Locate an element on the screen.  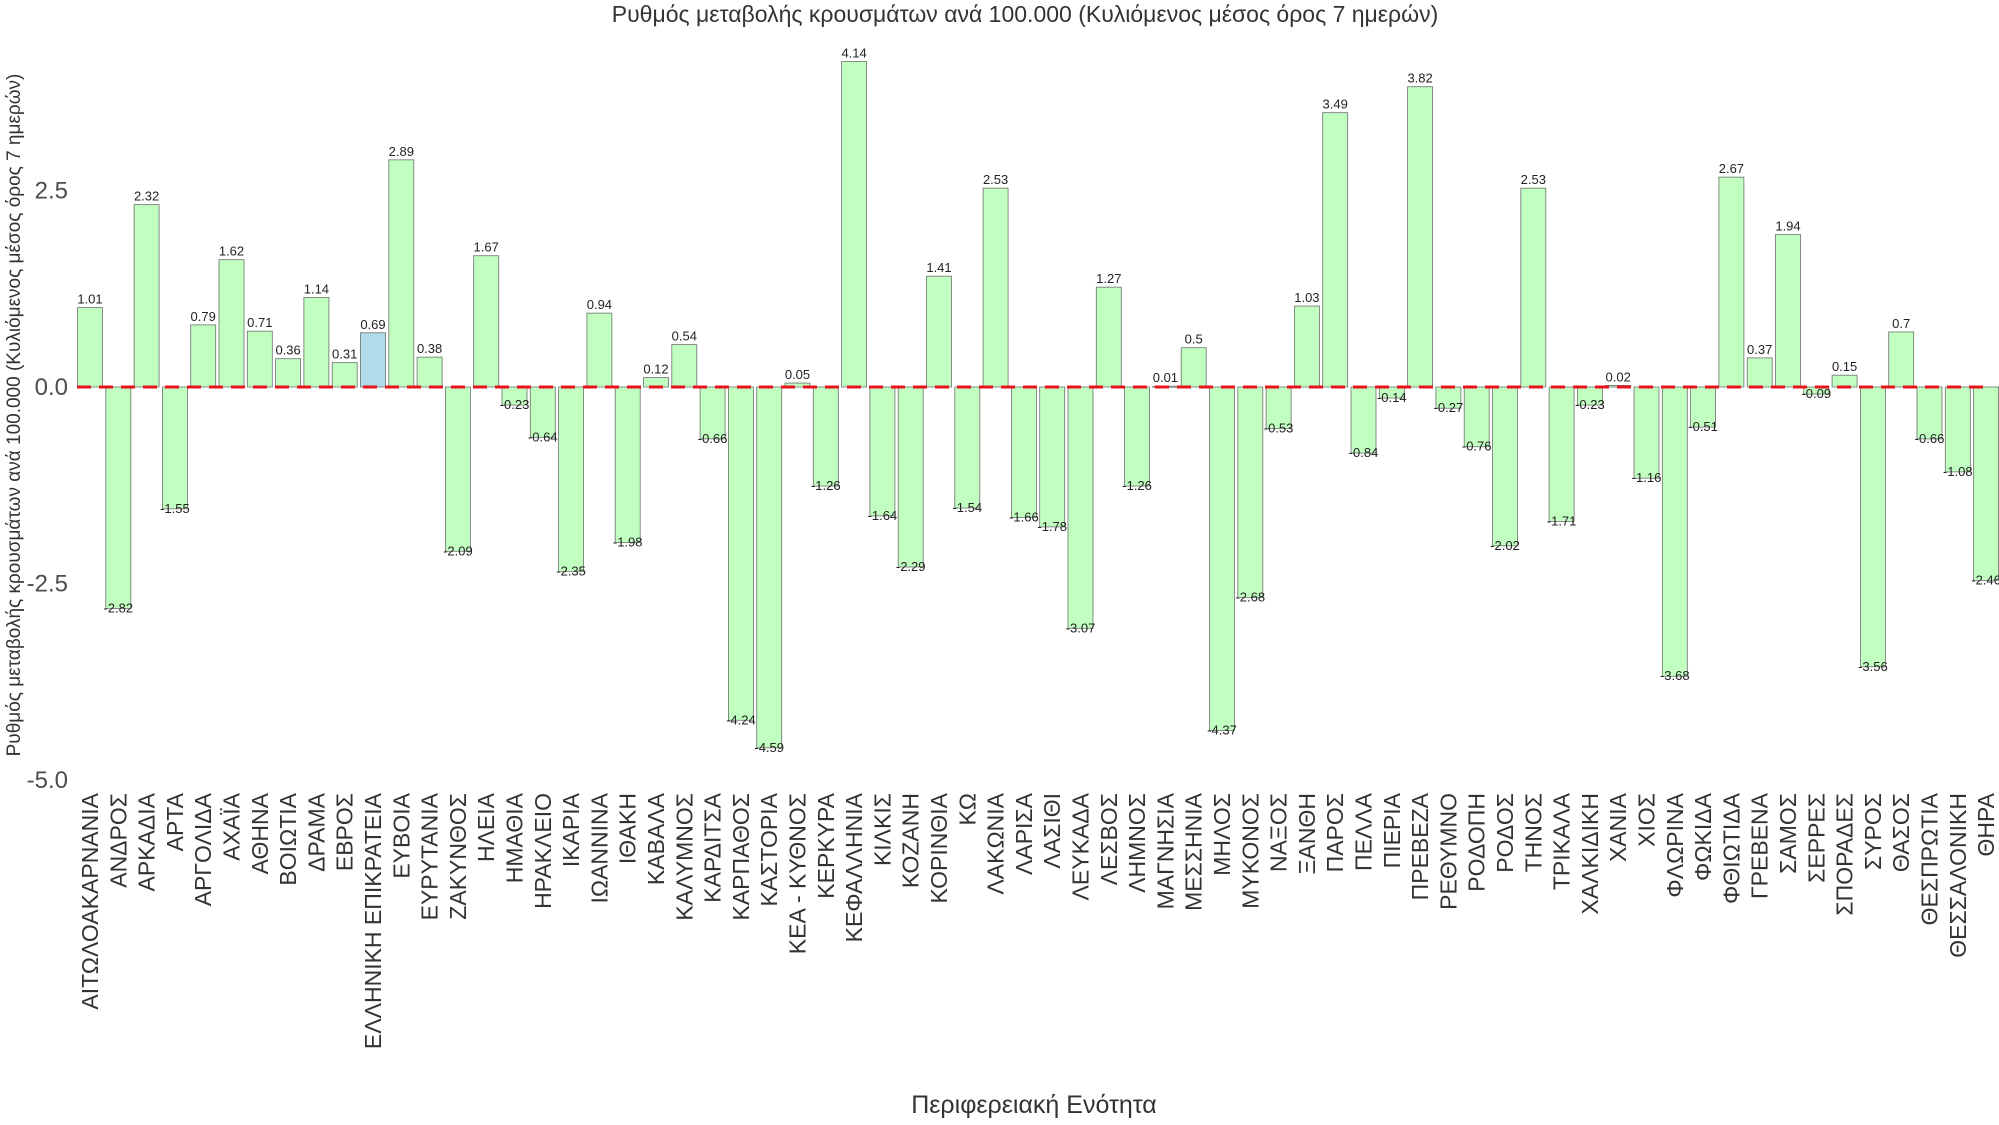
x-tick-label: ΕΥΒΟΙΑ is located at coordinates (401, 835).